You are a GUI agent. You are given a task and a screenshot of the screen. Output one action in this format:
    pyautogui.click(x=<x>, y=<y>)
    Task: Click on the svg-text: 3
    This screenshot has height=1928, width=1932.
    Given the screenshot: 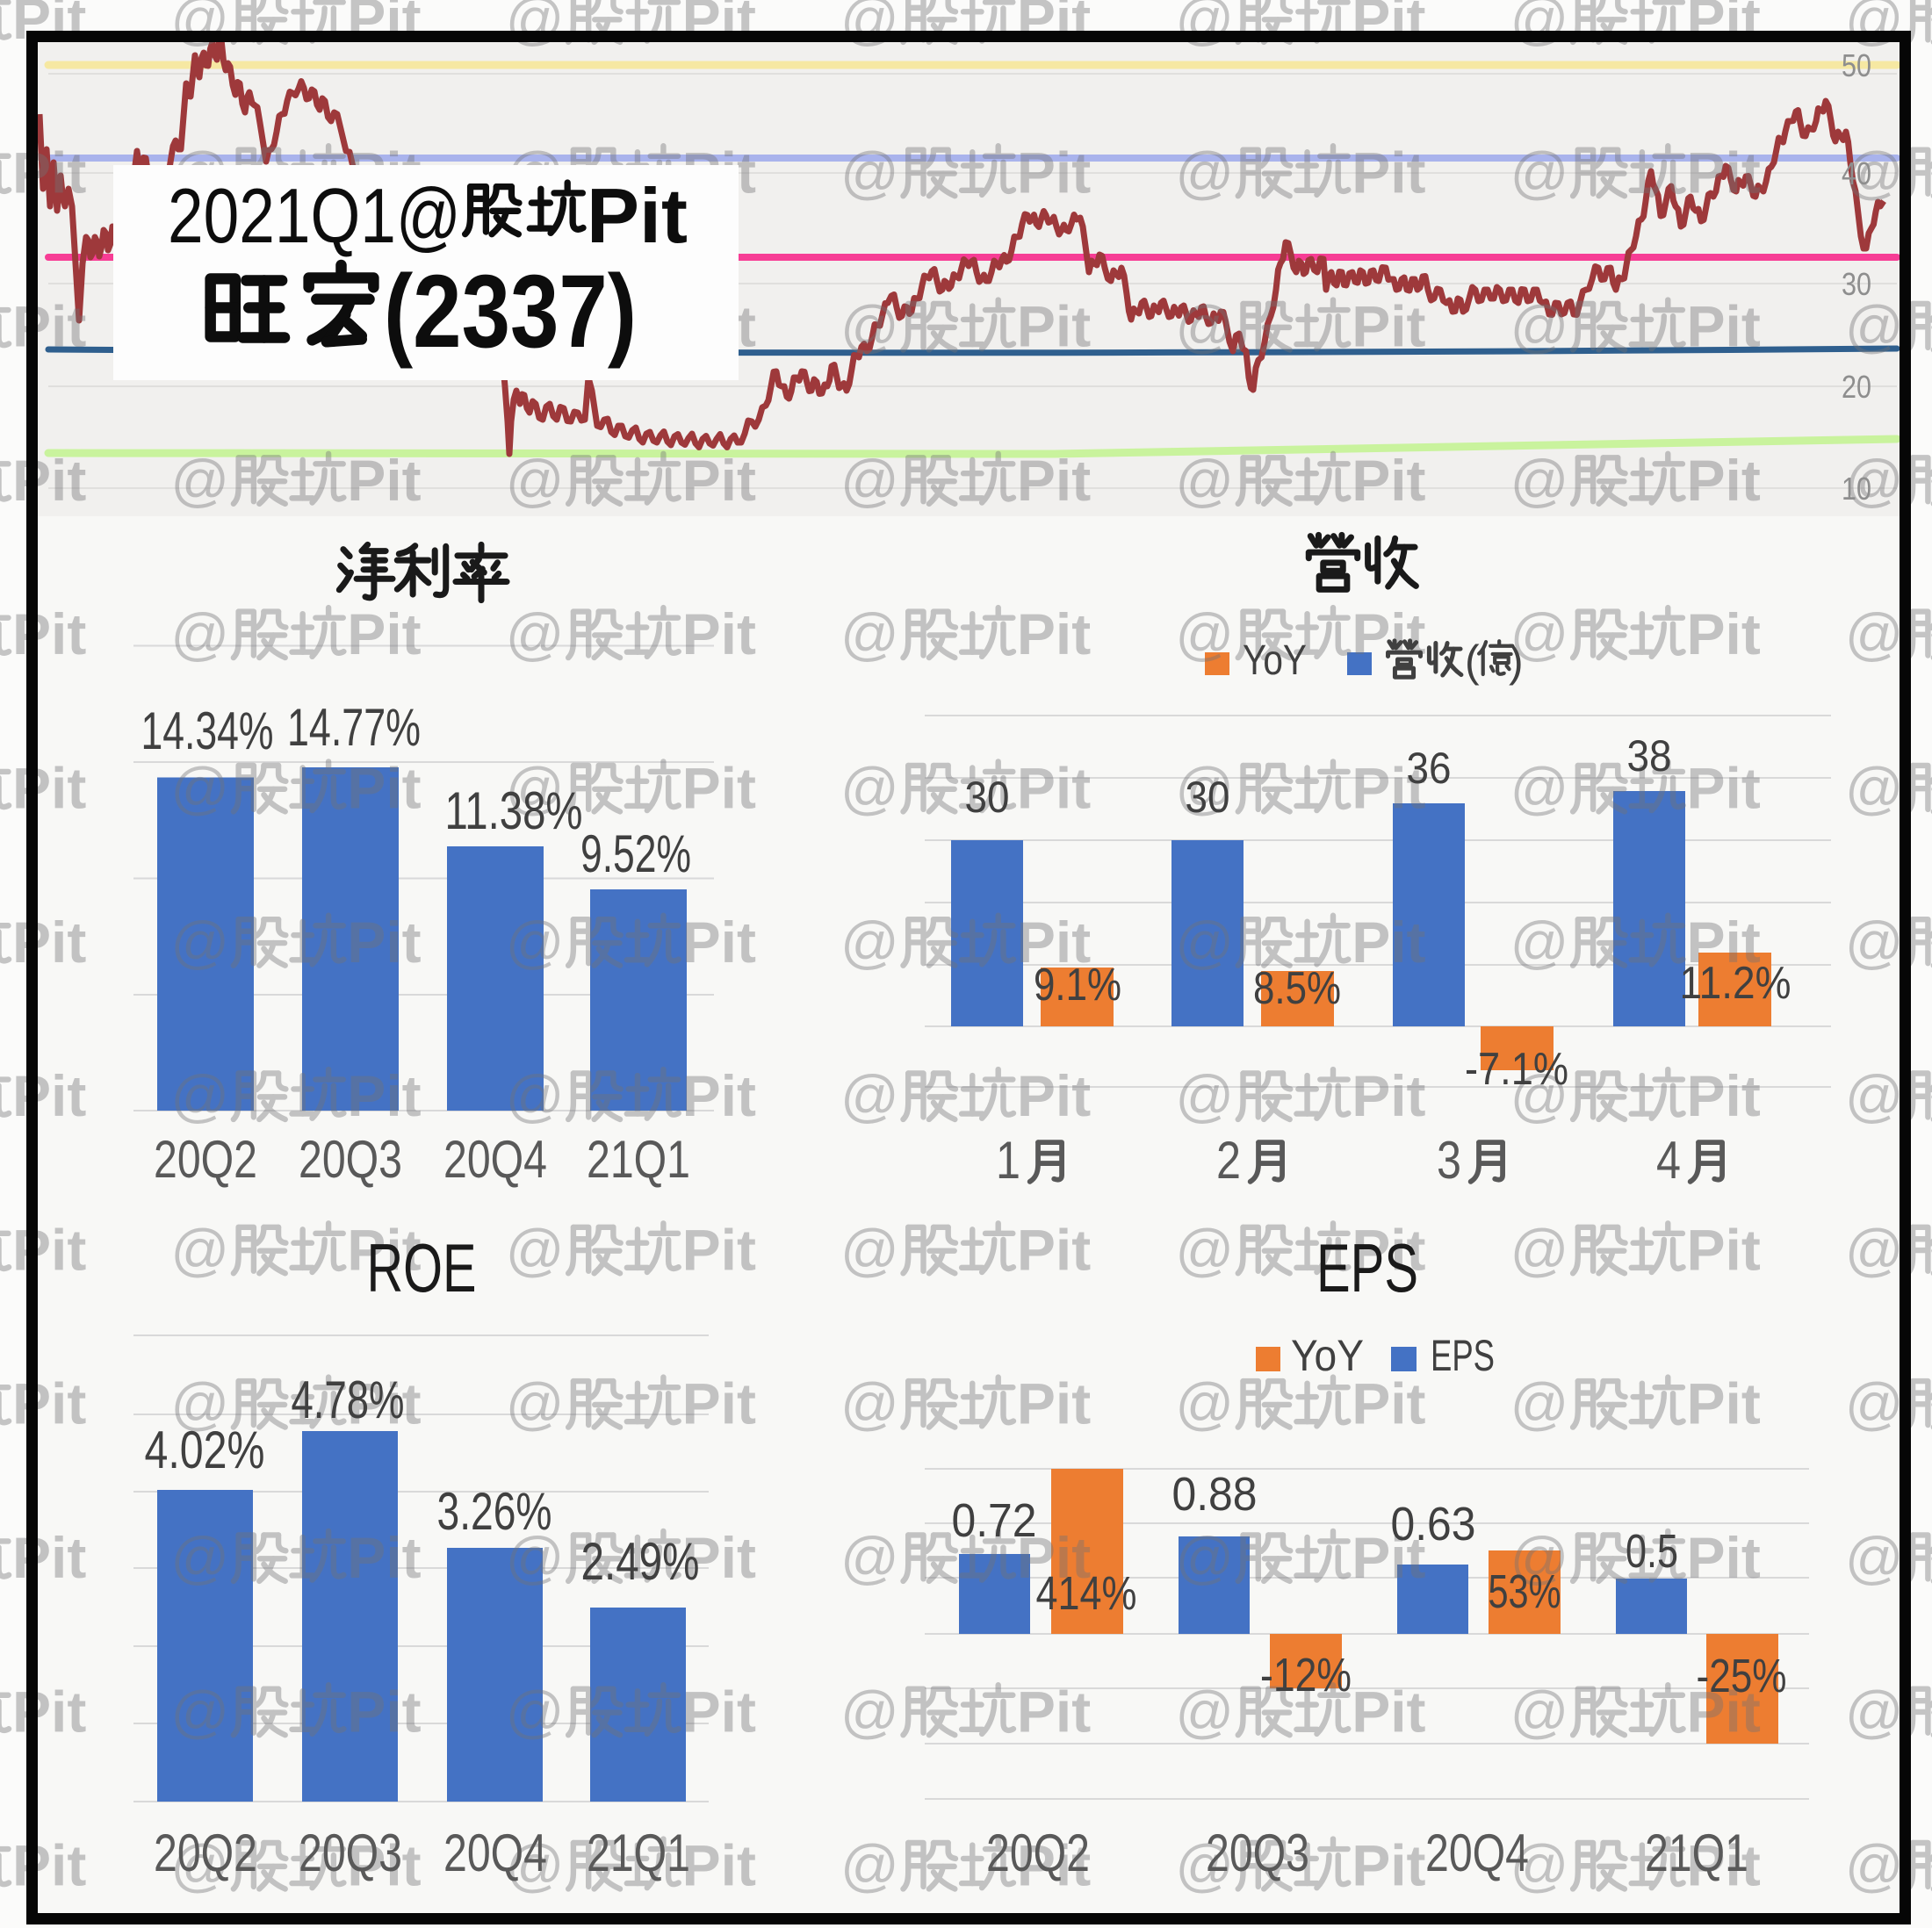 What is the action you would take?
    pyautogui.click(x=1449, y=1160)
    